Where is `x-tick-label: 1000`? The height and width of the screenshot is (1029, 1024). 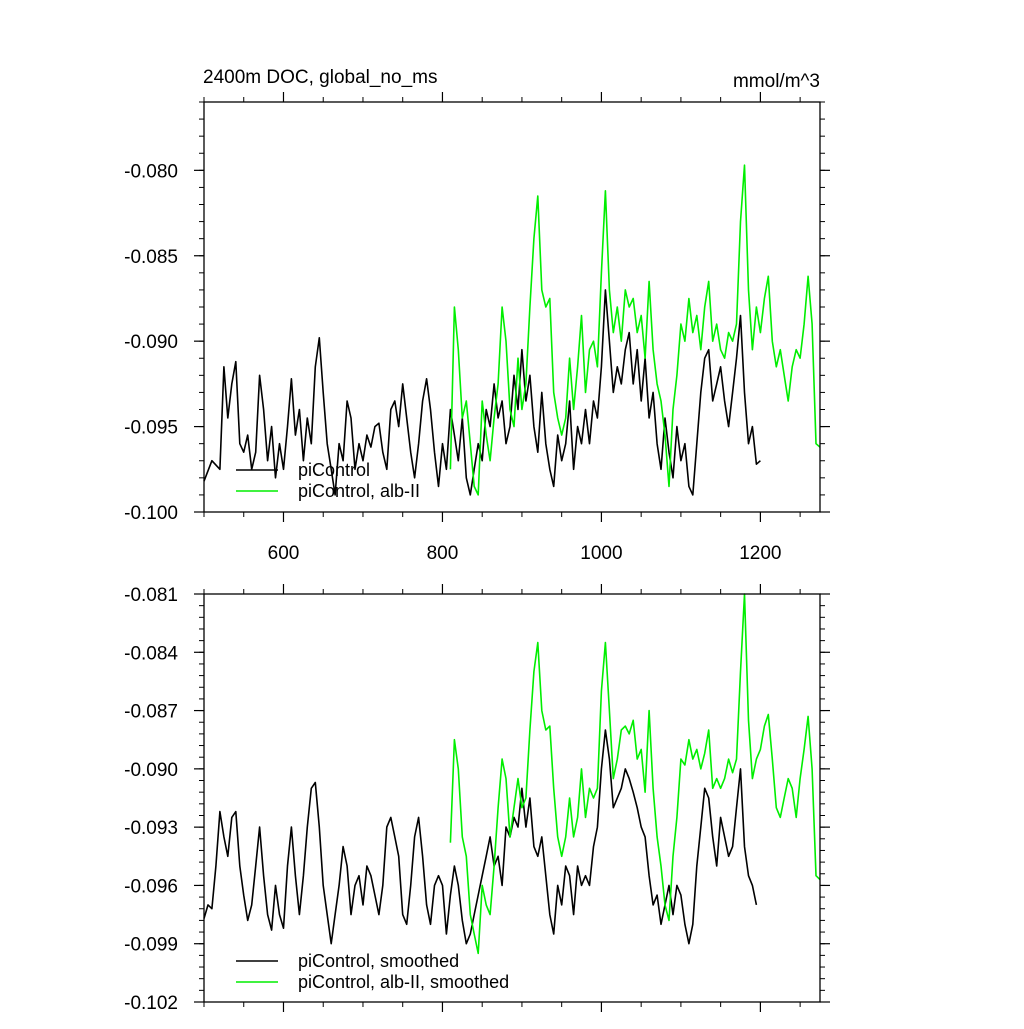 x-tick-label: 1000 is located at coordinates (601, 553).